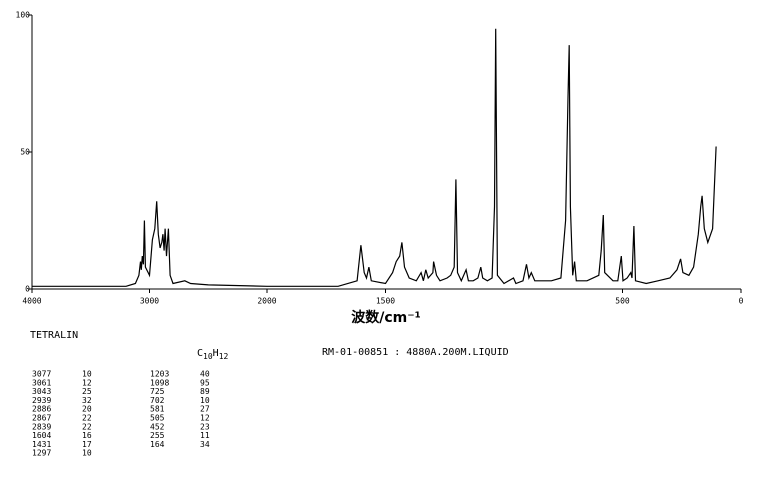 The image size is (765, 478). I want to click on peak-intensity: 89, so click(205, 391).